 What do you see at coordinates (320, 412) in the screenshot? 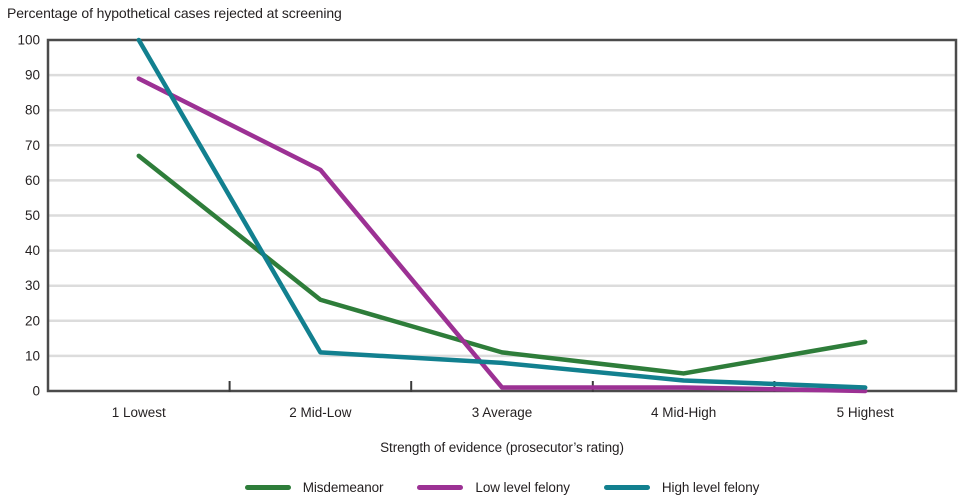
I see `x-tick-label: 2 Mid-Low` at bounding box center [320, 412].